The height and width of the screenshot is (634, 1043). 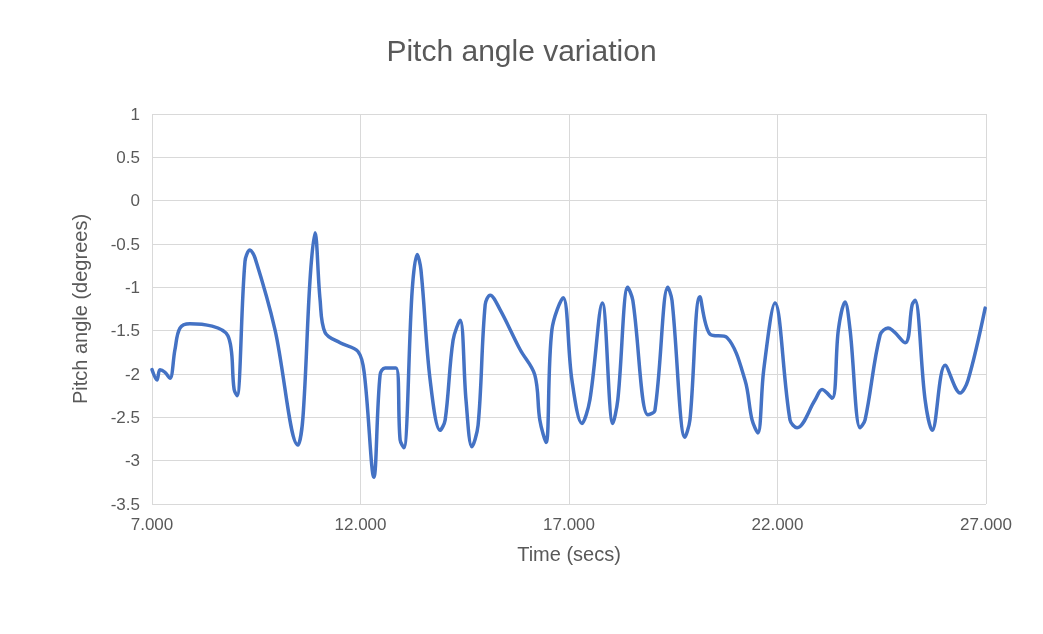 I want to click on y-tick-label: 0, so click(x=135, y=201).